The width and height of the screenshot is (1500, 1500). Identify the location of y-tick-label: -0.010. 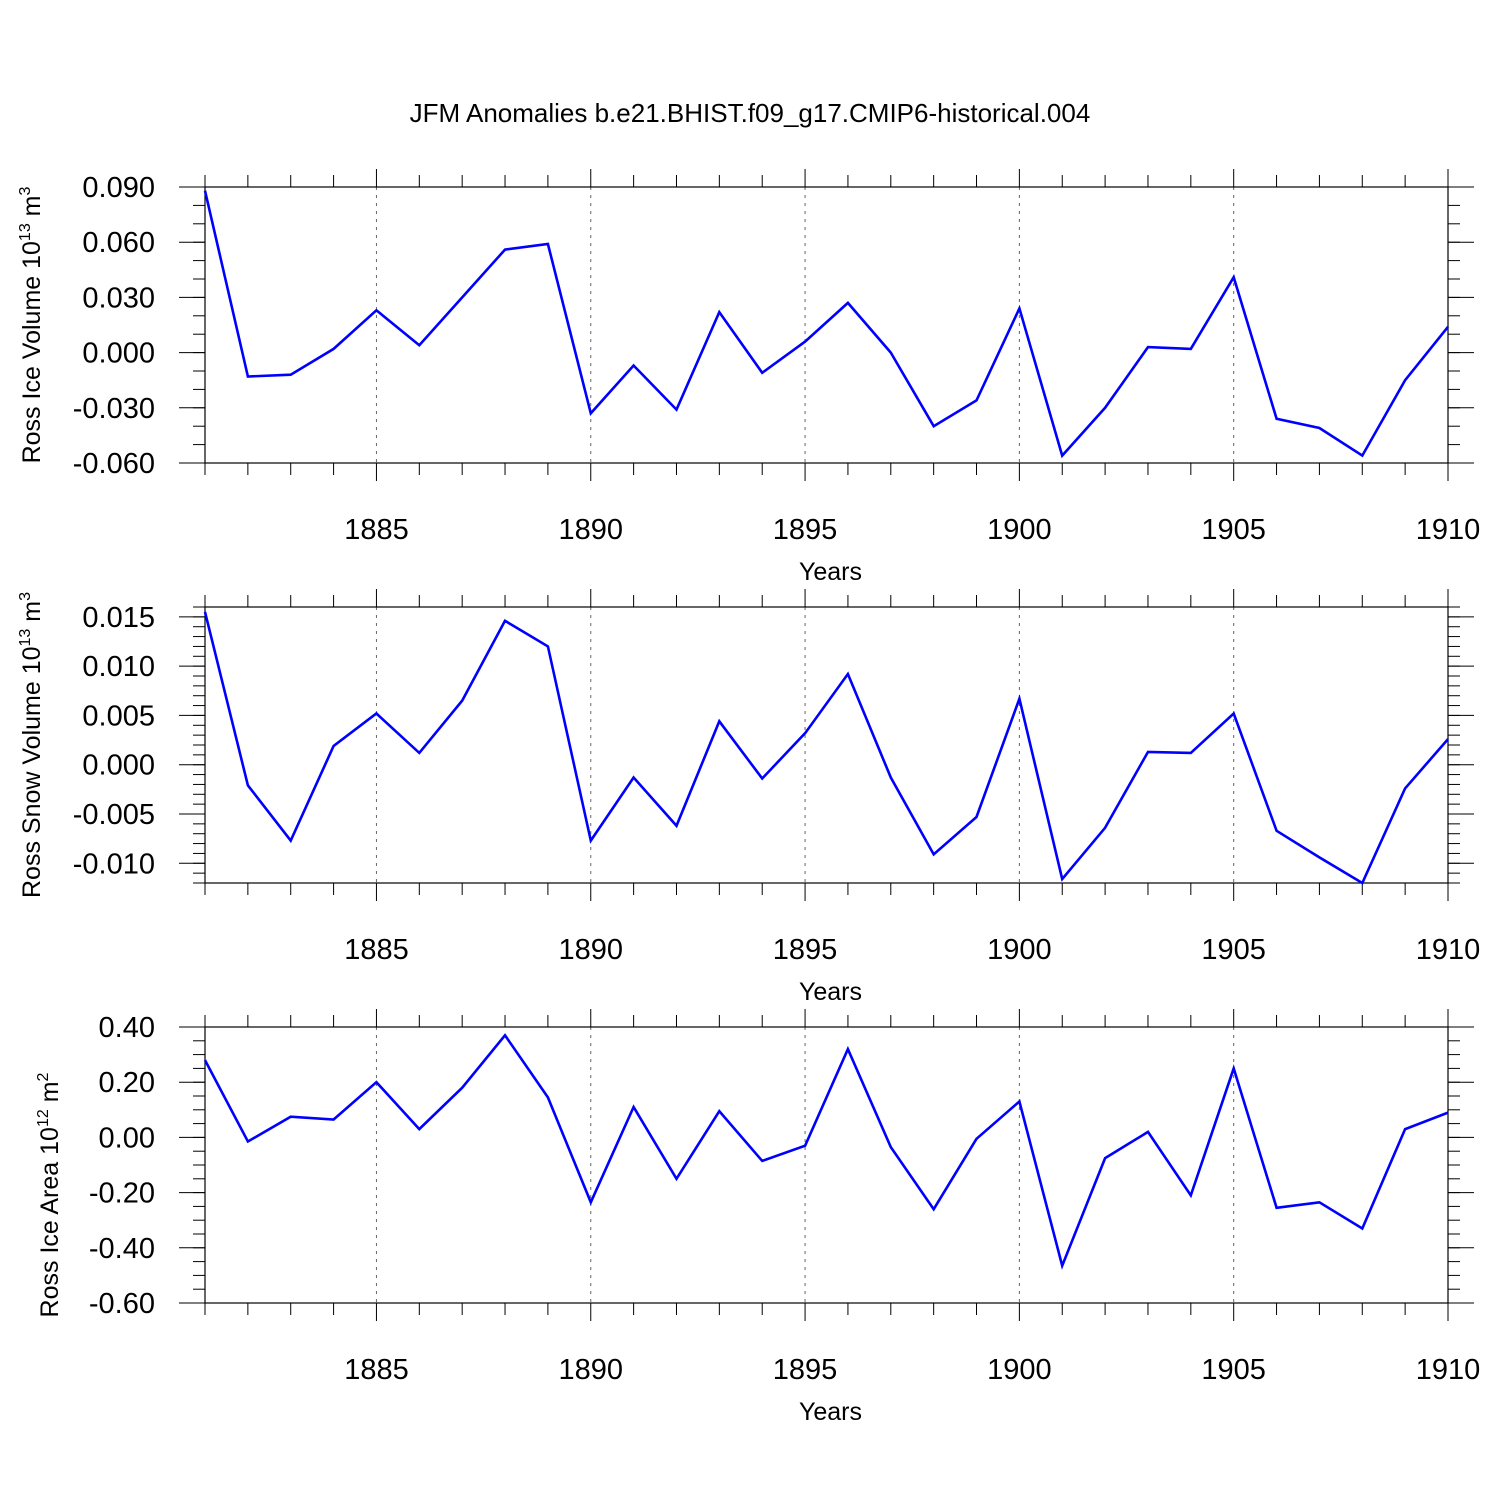
(114, 864).